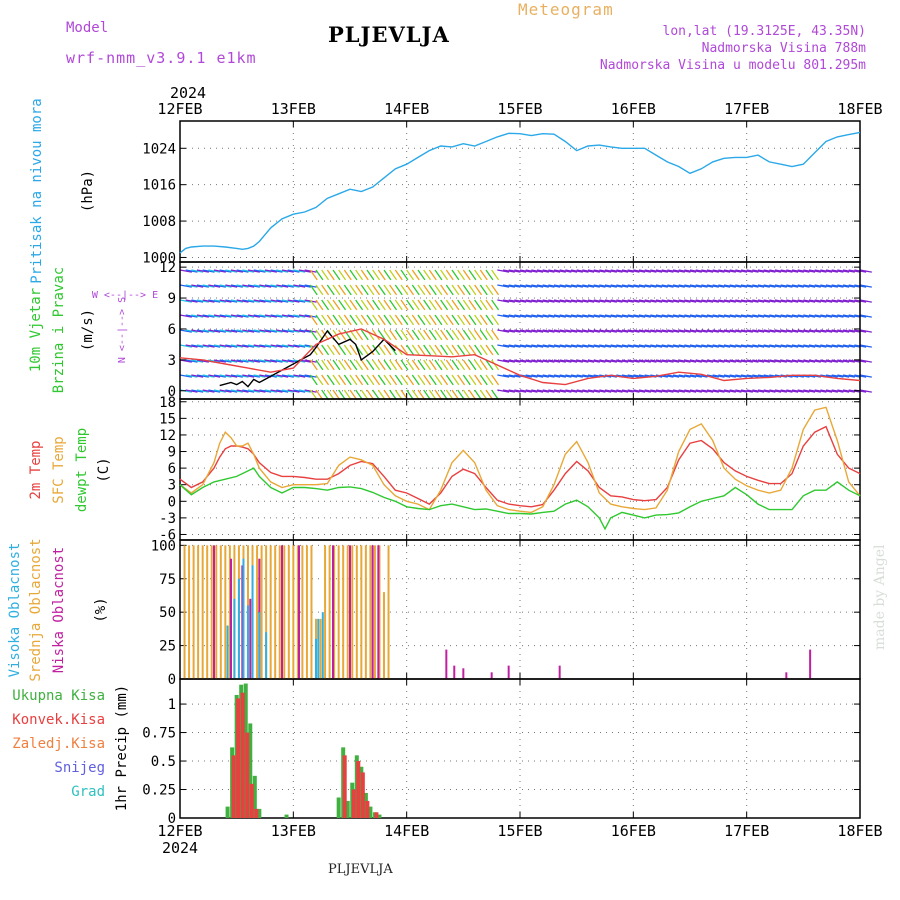  I want to click on wind-compass-we: W <--|--> E, so click(125, 295).